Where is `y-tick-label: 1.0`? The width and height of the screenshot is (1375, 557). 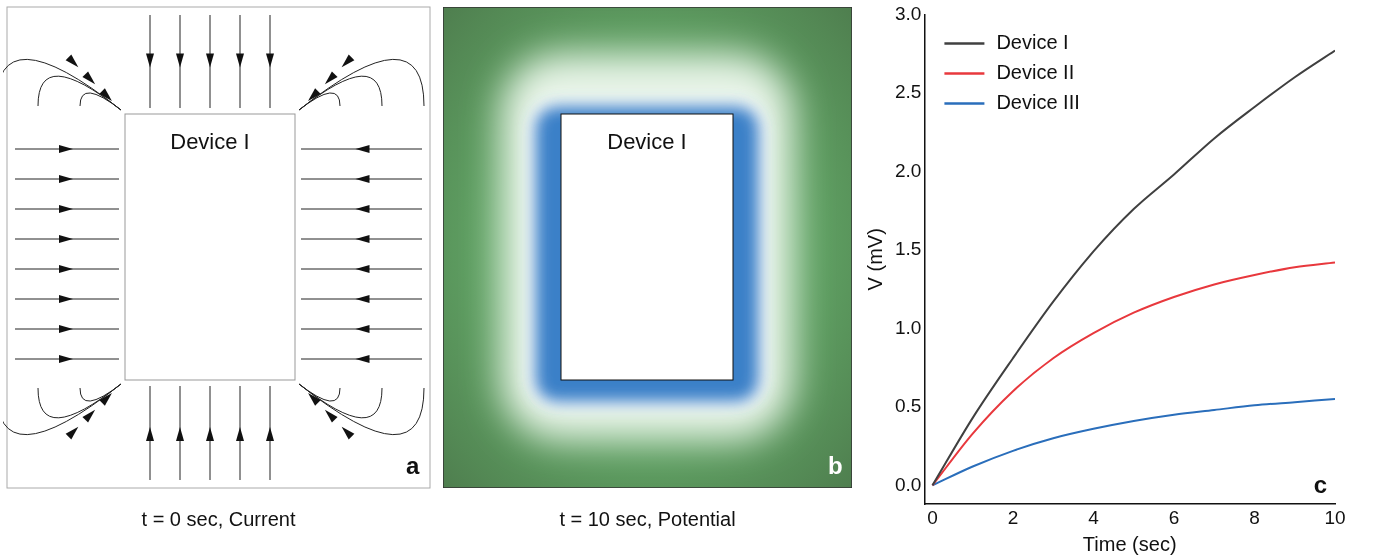 y-tick-label: 1.0 is located at coordinates (908, 327).